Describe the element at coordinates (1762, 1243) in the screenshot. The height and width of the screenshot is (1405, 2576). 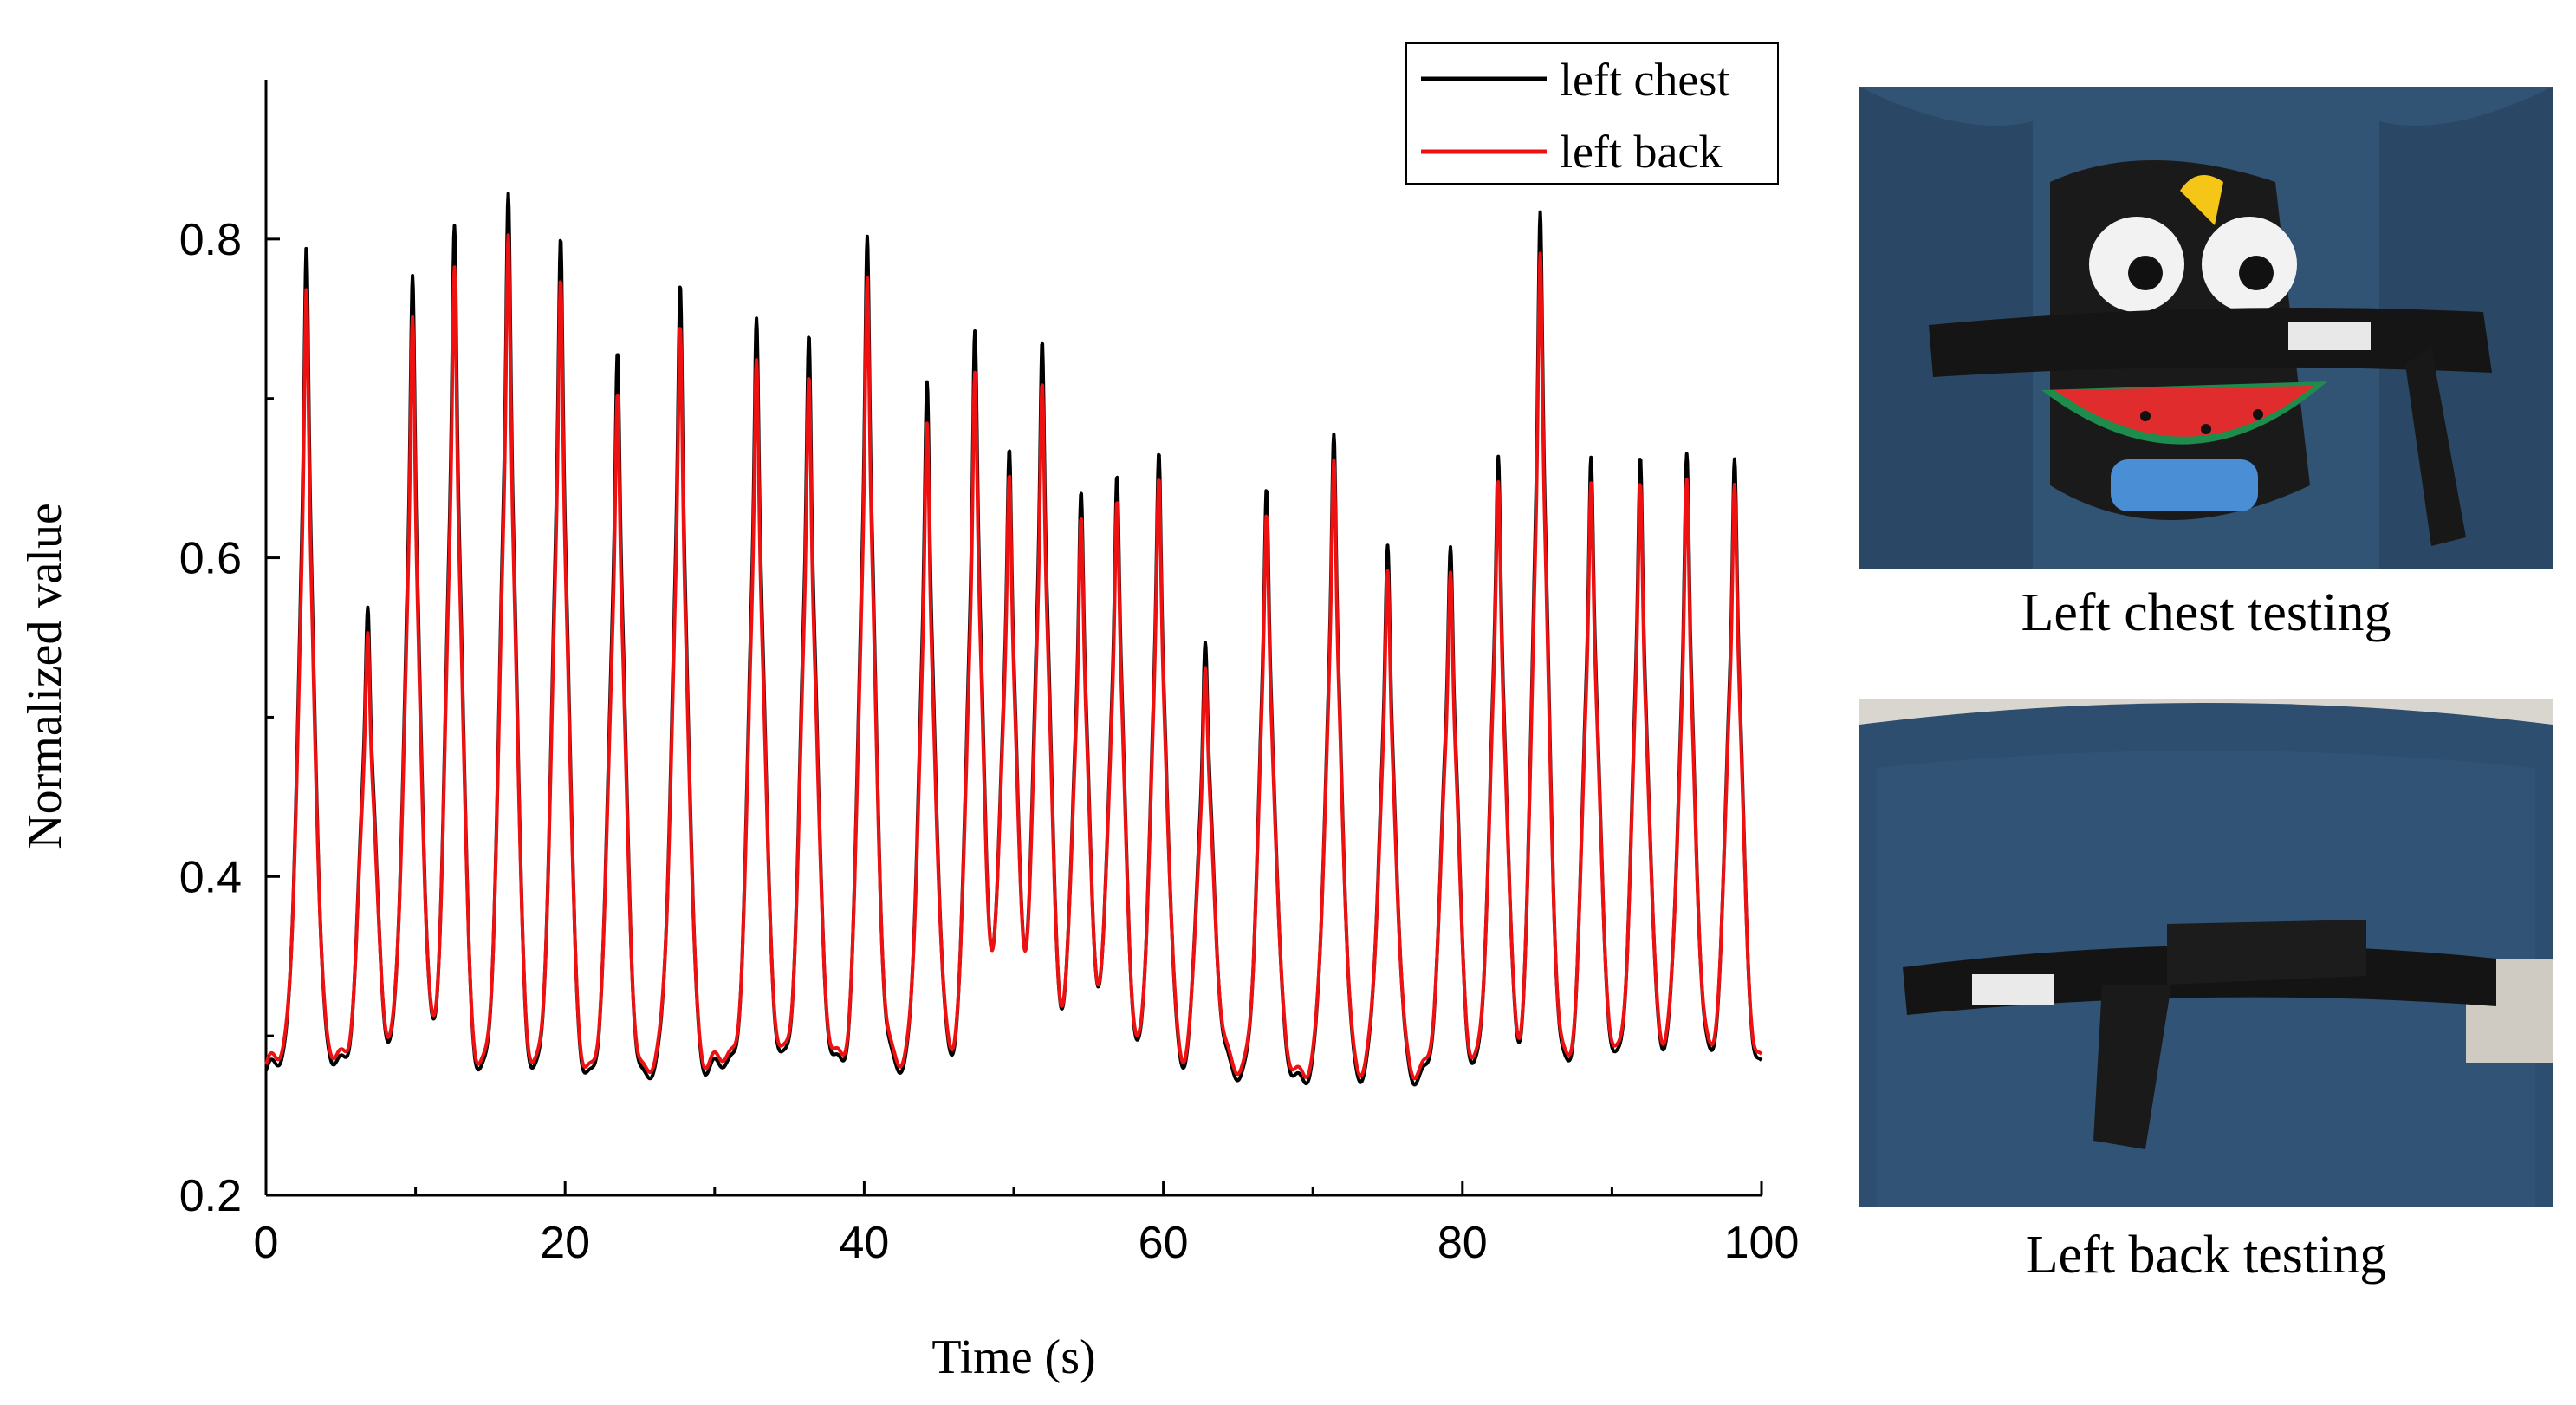
I see `x-tick-label: 100` at that location.